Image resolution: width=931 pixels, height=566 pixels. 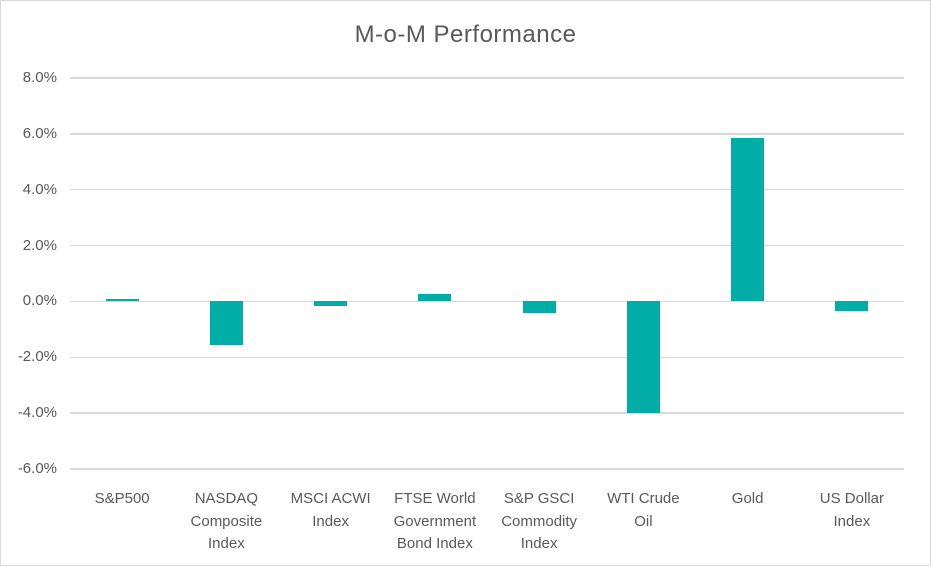 What do you see at coordinates (539, 521) in the screenshot?
I see `category-label: S&P GSCI Commodity Index` at bounding box center [539, 521].